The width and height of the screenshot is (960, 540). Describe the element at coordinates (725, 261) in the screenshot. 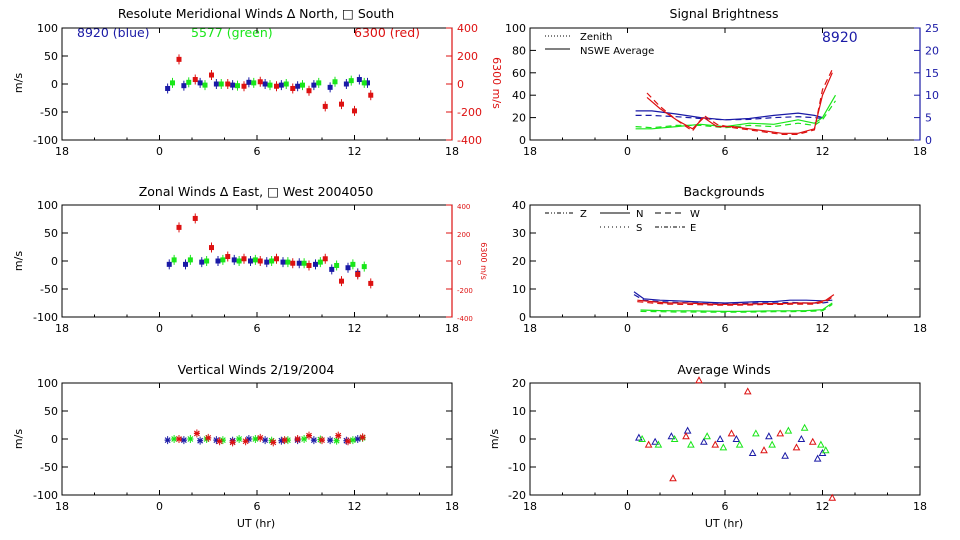

I see `backgrounds-frame` at that location.